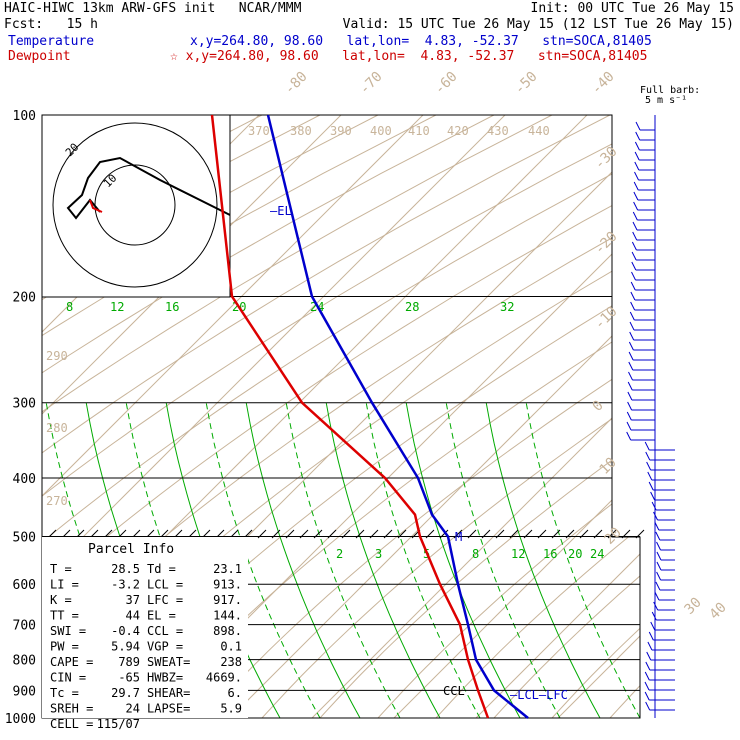  What do you see at coordinates (165, 678) in the screenshot?
I see `parcel-key: HWBZ=` at bounding box center [165, 678].